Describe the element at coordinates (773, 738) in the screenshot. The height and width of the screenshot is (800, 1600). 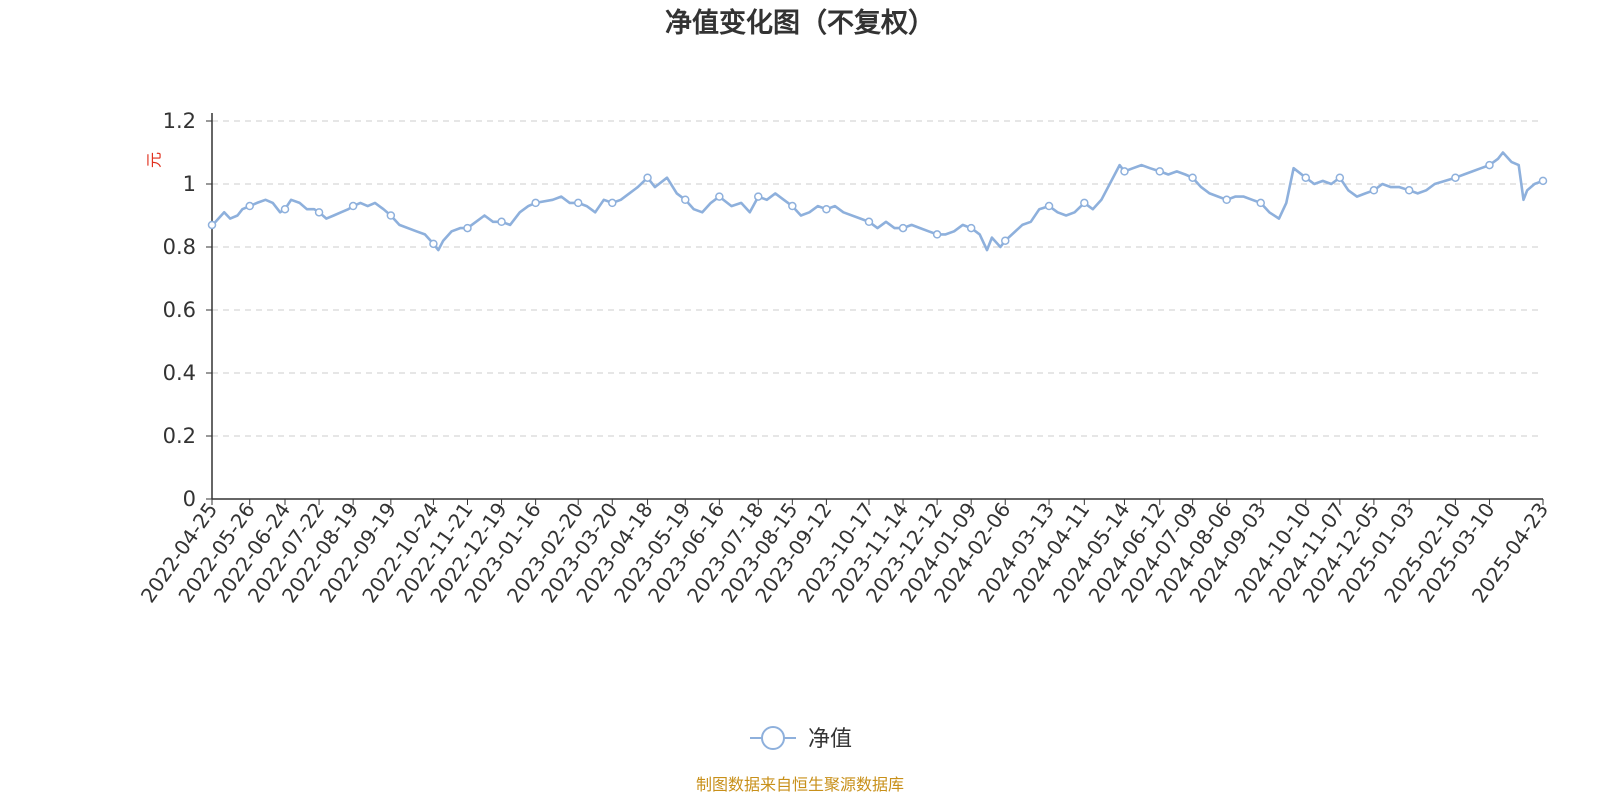
I see `legend-marker-symbol` at that location.